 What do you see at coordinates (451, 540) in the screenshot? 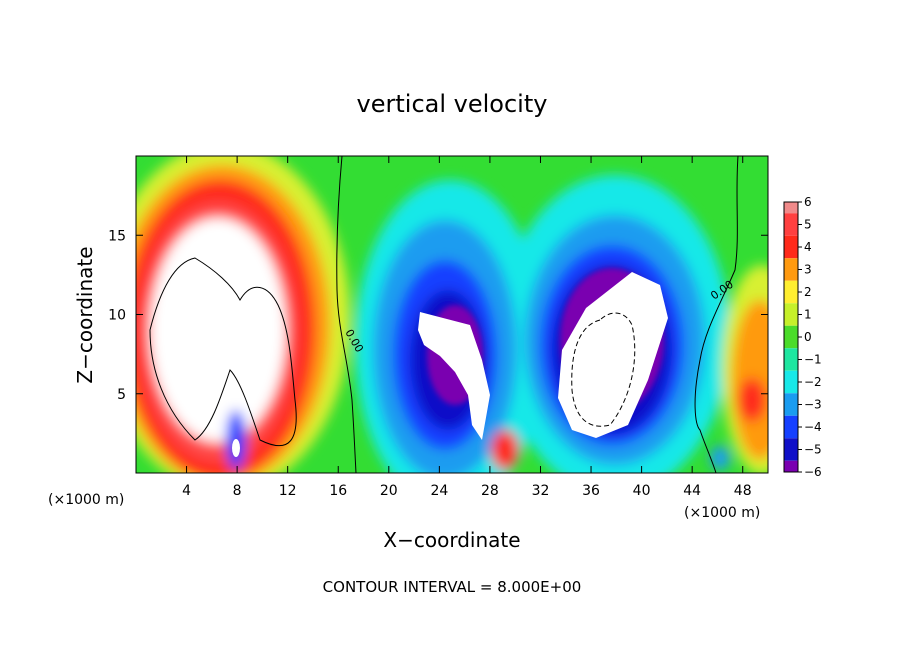
I see `x-axis-label: X−coordinate` at bounding box center [451, 540].